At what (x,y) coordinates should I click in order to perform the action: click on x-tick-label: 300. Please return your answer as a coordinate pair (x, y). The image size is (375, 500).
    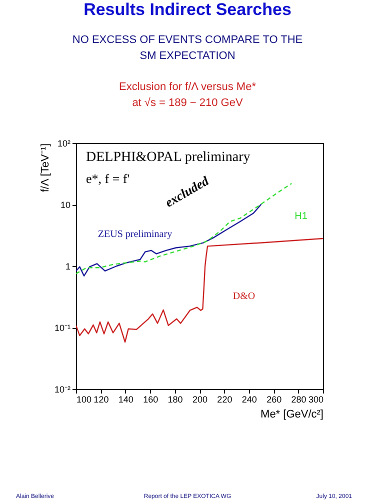
    Looking at the image, I should click on (316, 399).